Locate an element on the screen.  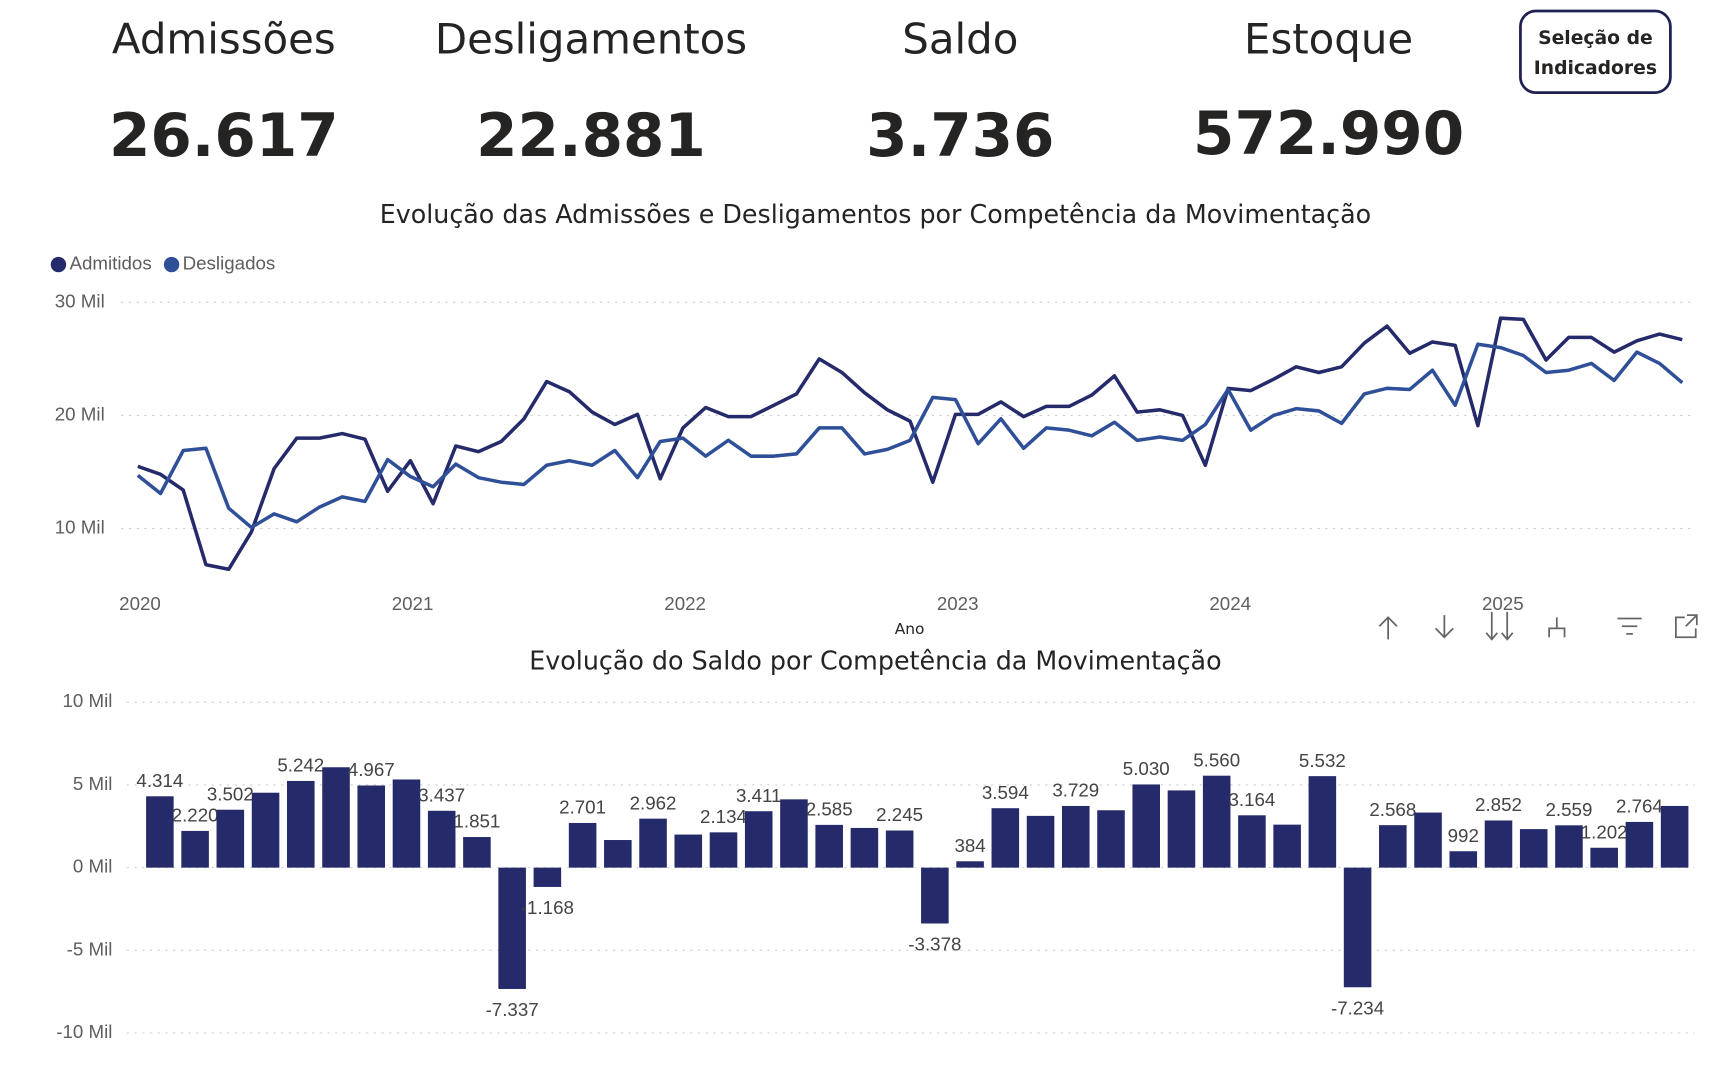
data-label: 4.967 is located at coordinates (371, 769).